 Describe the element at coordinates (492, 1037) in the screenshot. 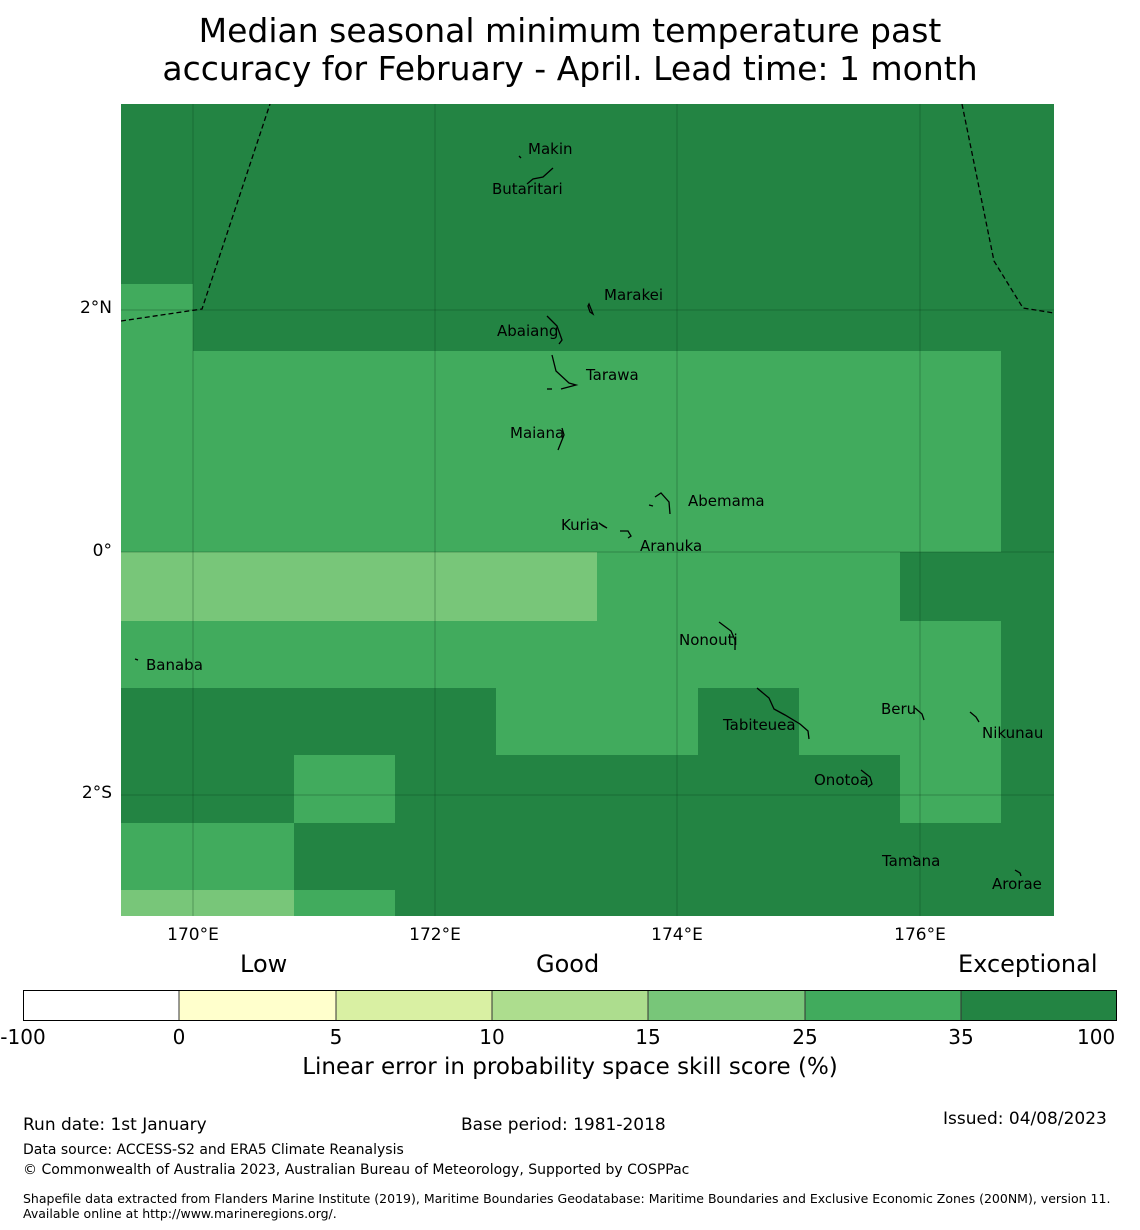

I see `colorbar-tick: 10` at that location.